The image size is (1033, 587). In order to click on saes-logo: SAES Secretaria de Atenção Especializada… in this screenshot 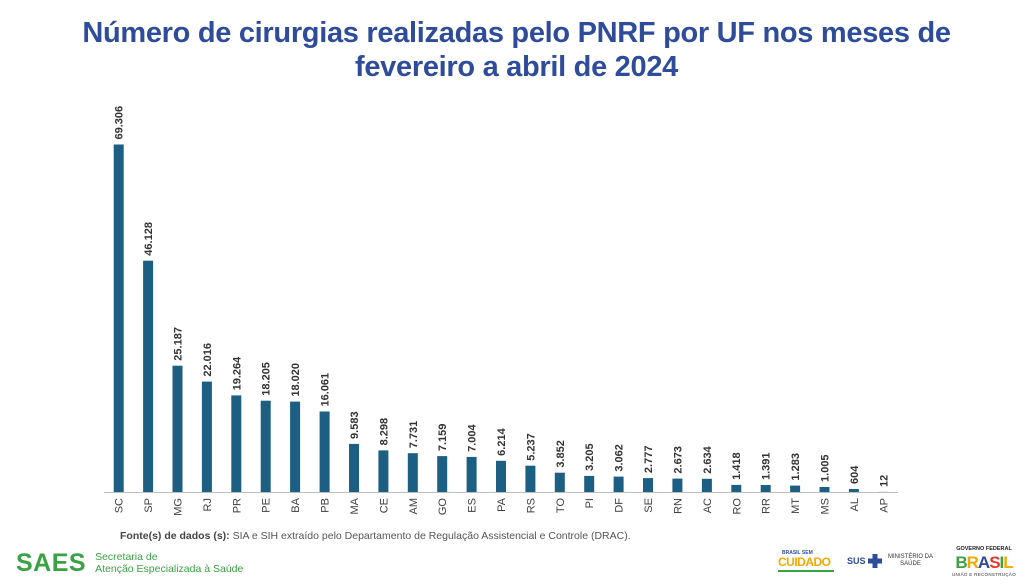, I will do `click(129, 563)`.